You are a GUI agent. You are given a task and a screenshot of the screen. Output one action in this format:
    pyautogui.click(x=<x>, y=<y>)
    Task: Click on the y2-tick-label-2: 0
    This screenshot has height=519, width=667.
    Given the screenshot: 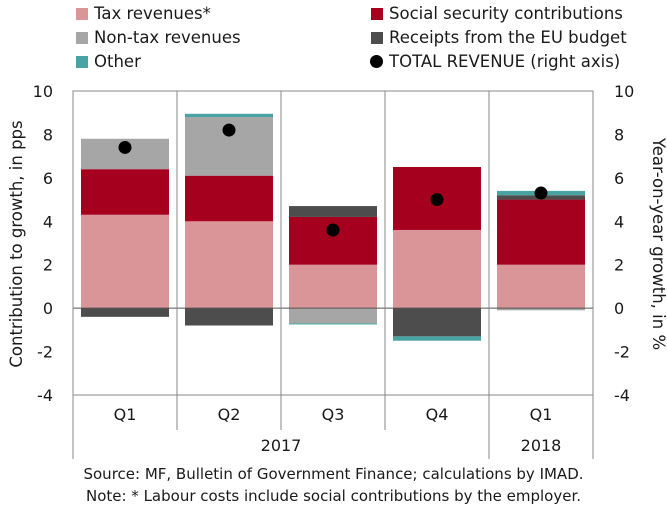 What is the action you would take?
    pyautogui.click(x=619, y=308)
    